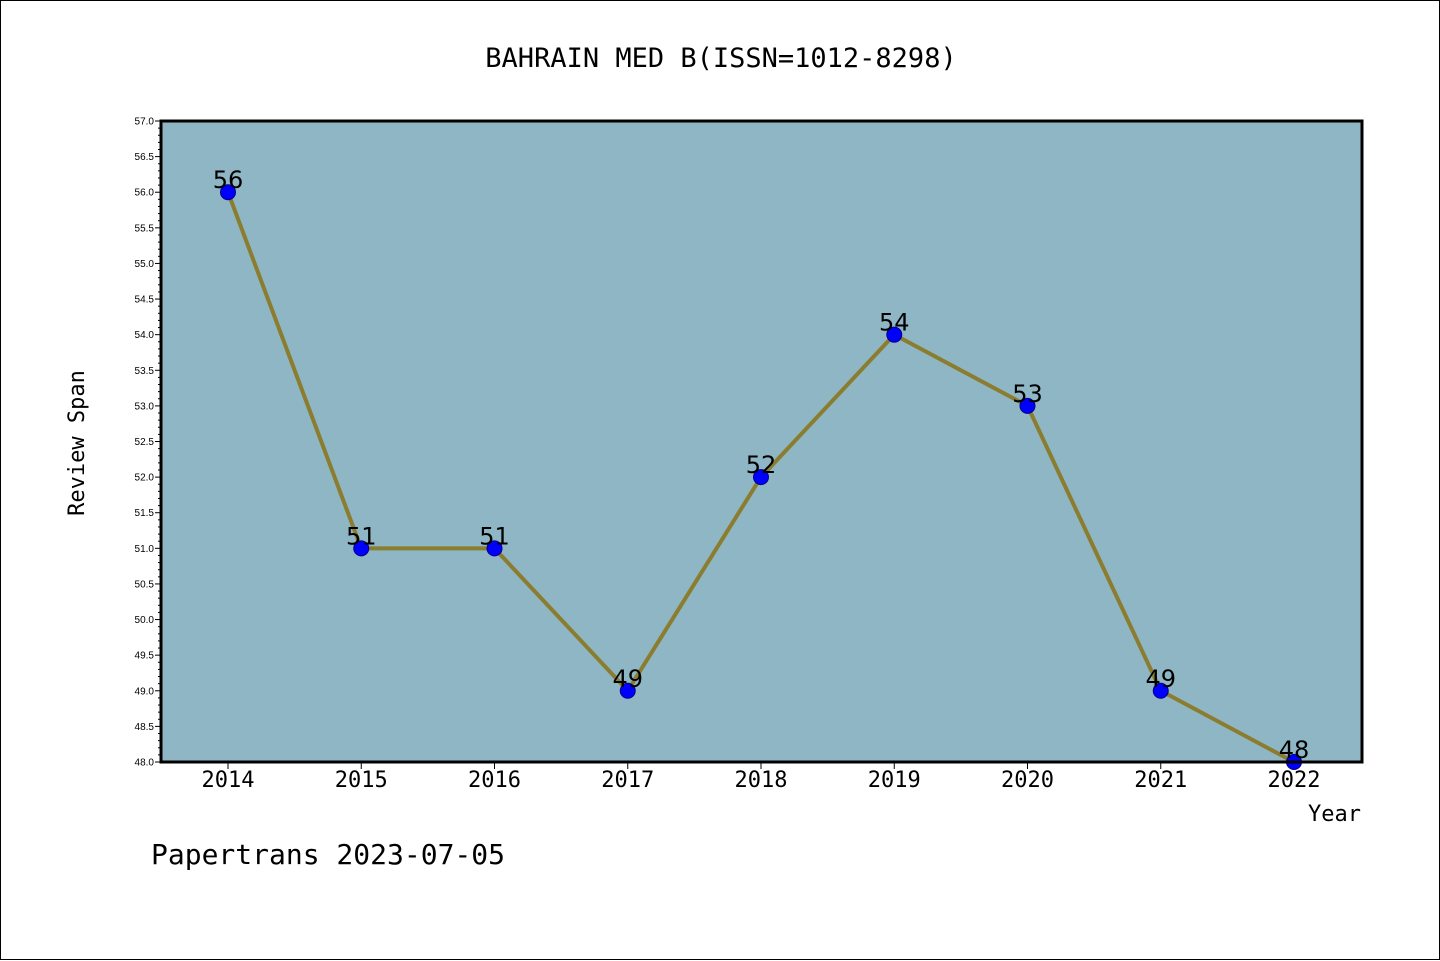 This screenshot has height=961, width=1440. I want to click on x-tick-label: 2016, so click(494, 780).